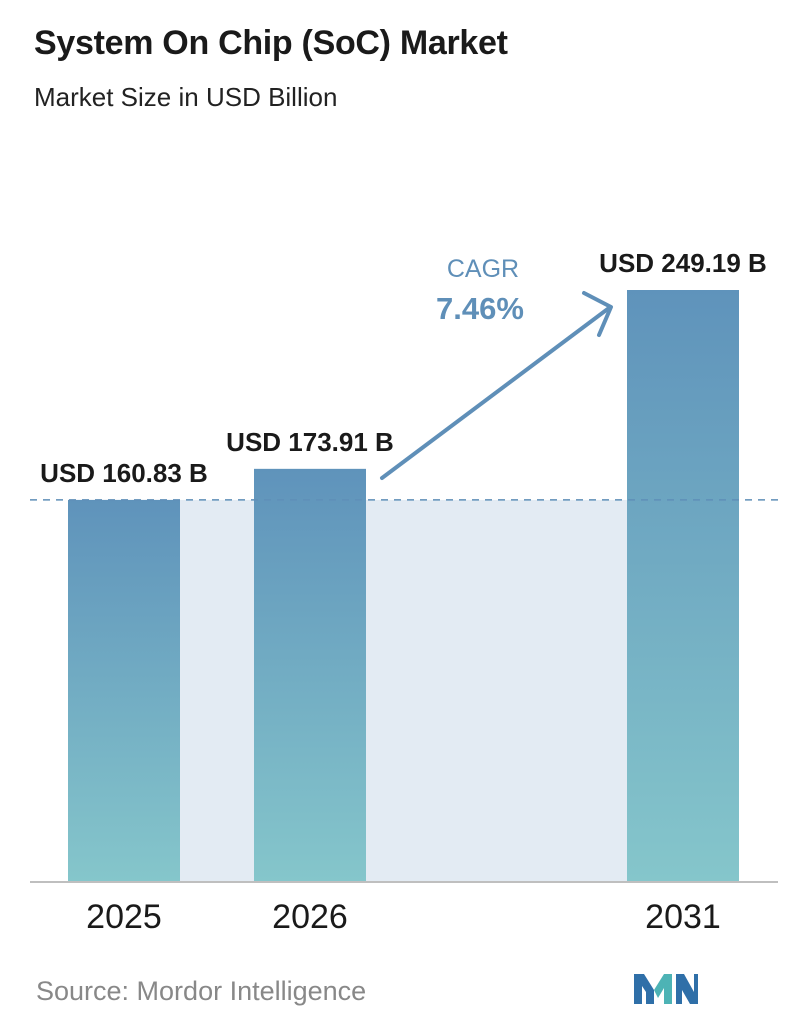  Describe the element at coordinates (186, 97) in the screenshot. I see `chart-subtitle: Market Size in USD Billion` at that location.